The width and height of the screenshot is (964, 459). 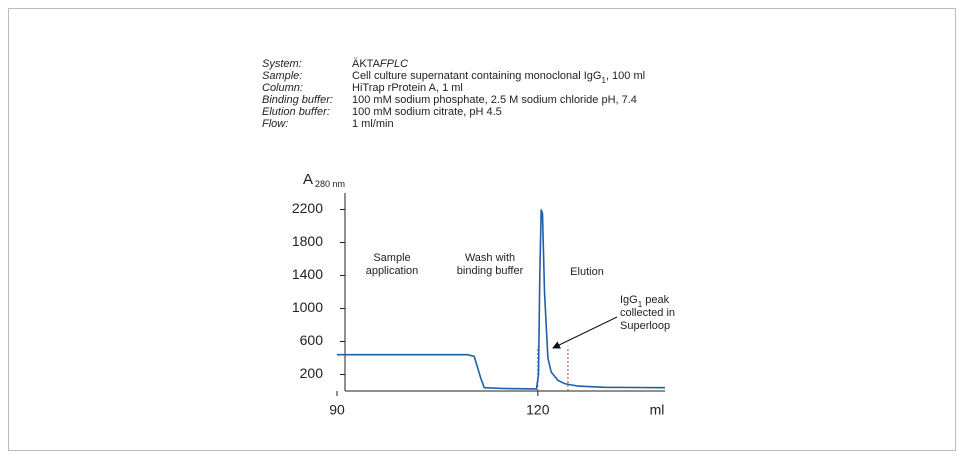 What do you see at coordinates (640, 304) in the screenshot?
I see `annotation-part: 1` at bounding box center [640, 304].